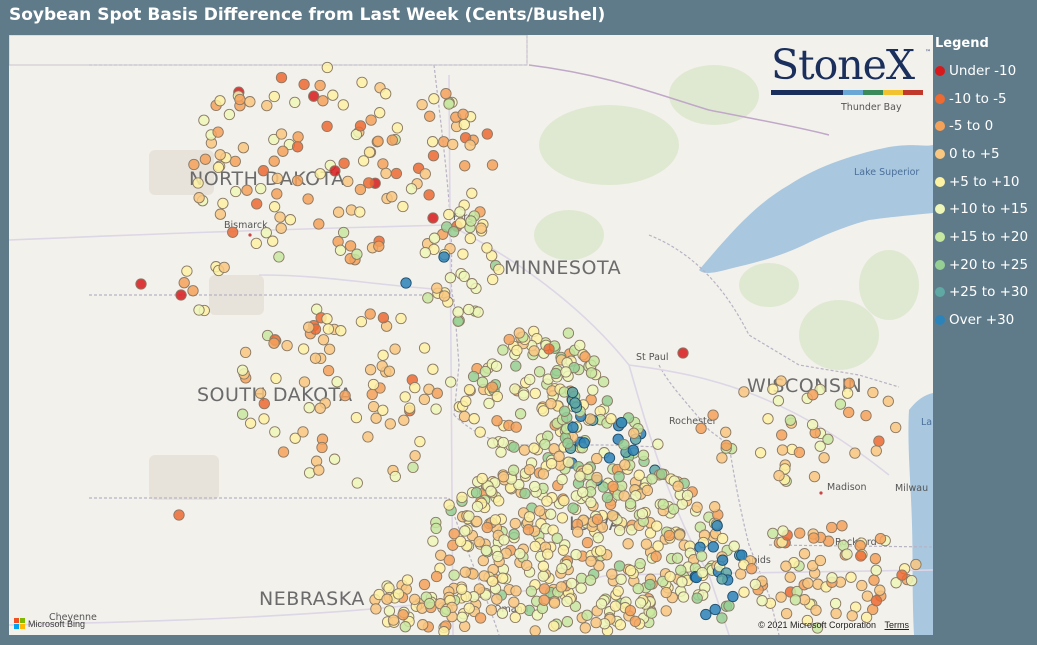 This screenshot has height=645, width=1037. What do you see at coordinates (985, 237) in the screenshot?
I see `legend-item: +15 to +20` at bounding box center [985, 237].